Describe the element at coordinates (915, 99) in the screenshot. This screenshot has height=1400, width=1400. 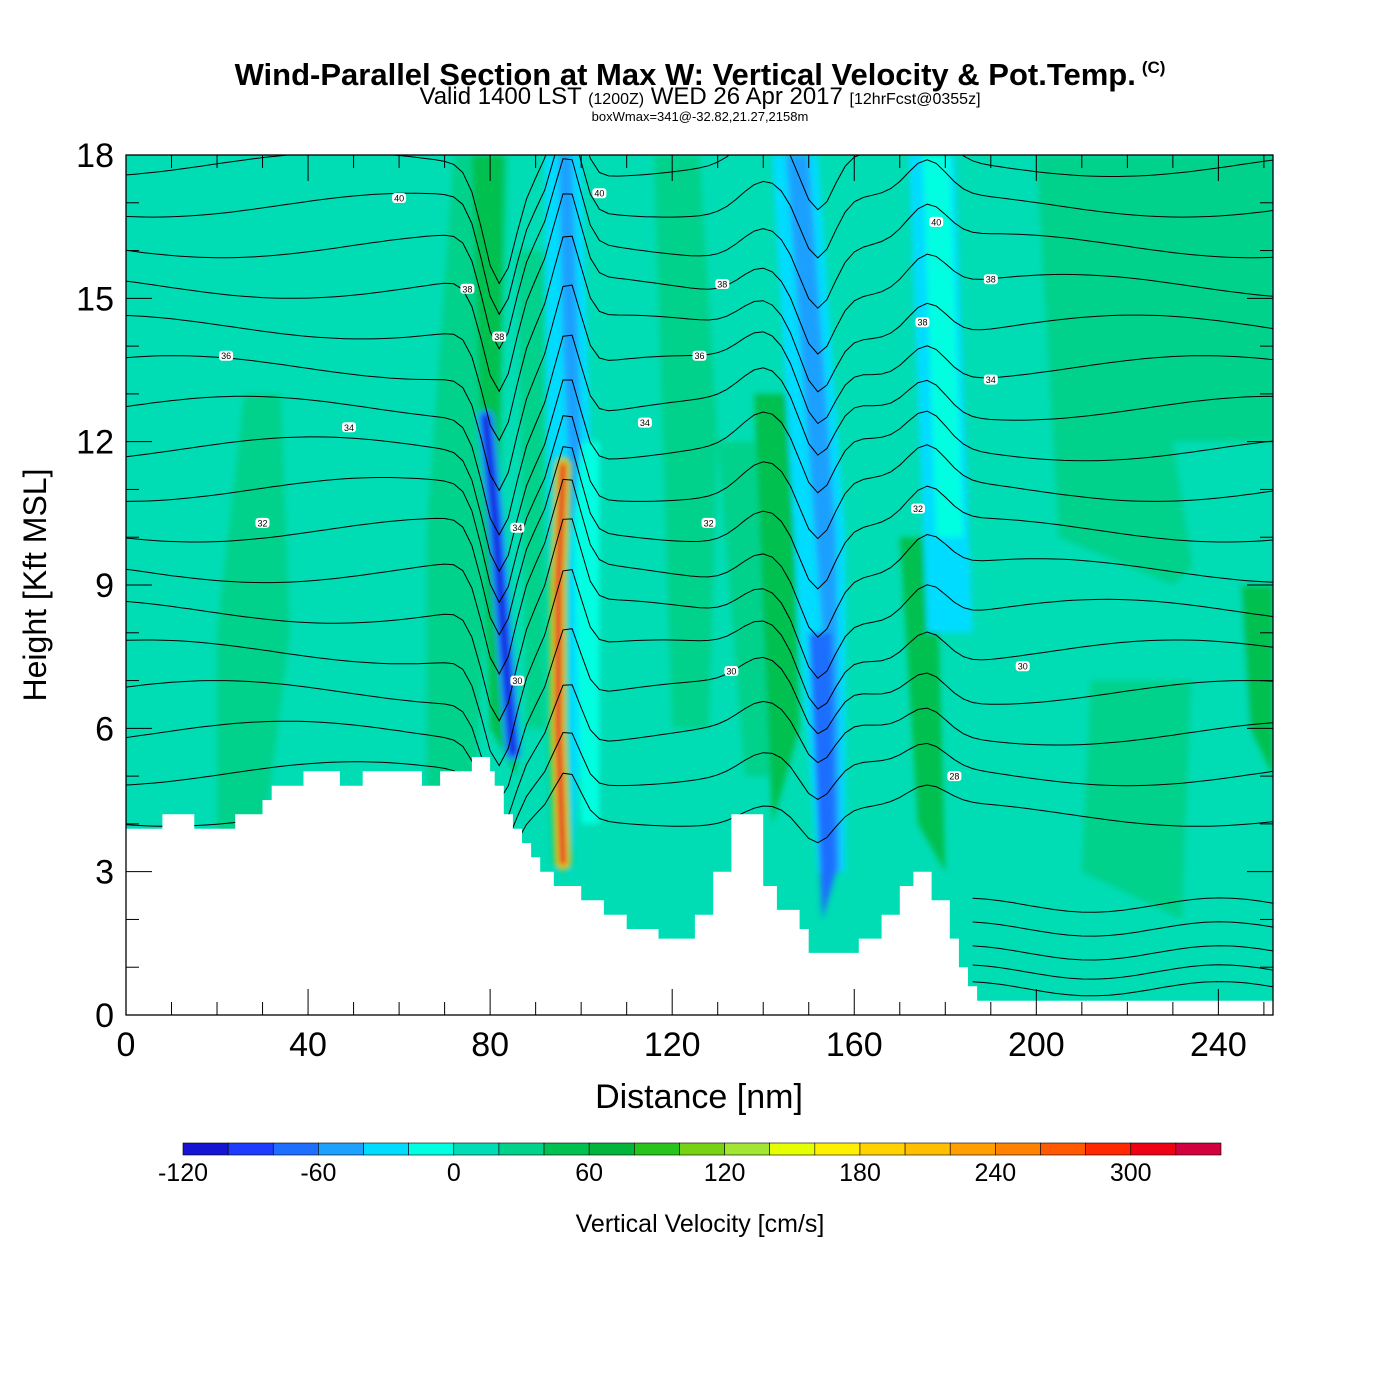
I see `forecast-label: [12hrFcst@0355z]` at that location.